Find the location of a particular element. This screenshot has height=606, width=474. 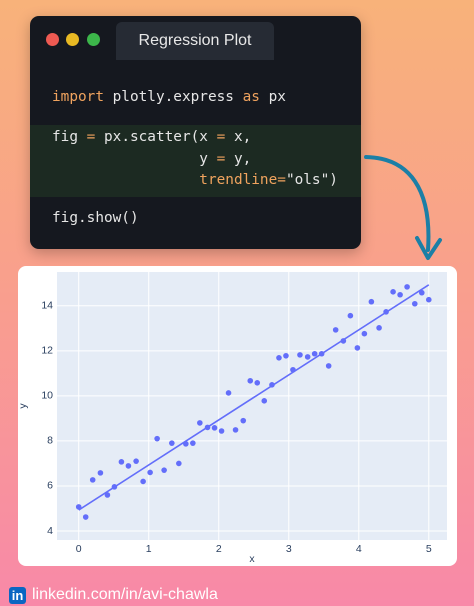

code-line: trendline="ols") is located at coordinates (195, 180).